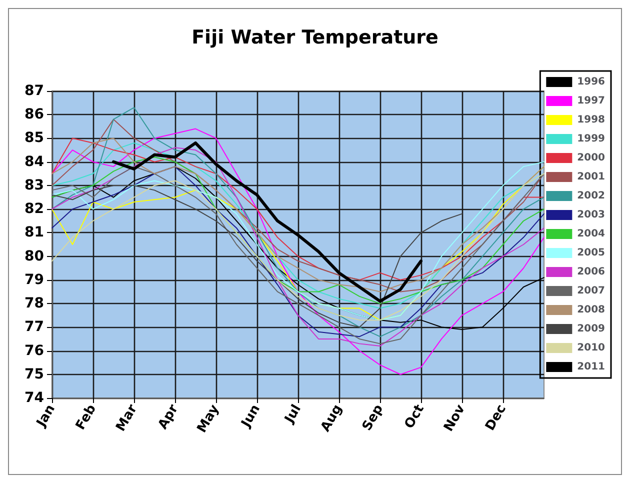 This screenshot has height=483, width=630. Describe the element at coordinates (34, 398) in the screenshot. I see `y-tick-label: 74` at that location.